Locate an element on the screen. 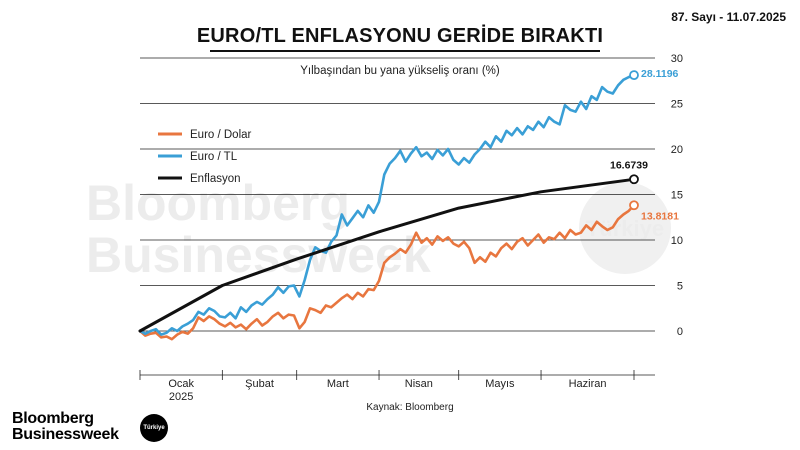  x-tick-label-0: Ocak is located at coordinates (181, 384).